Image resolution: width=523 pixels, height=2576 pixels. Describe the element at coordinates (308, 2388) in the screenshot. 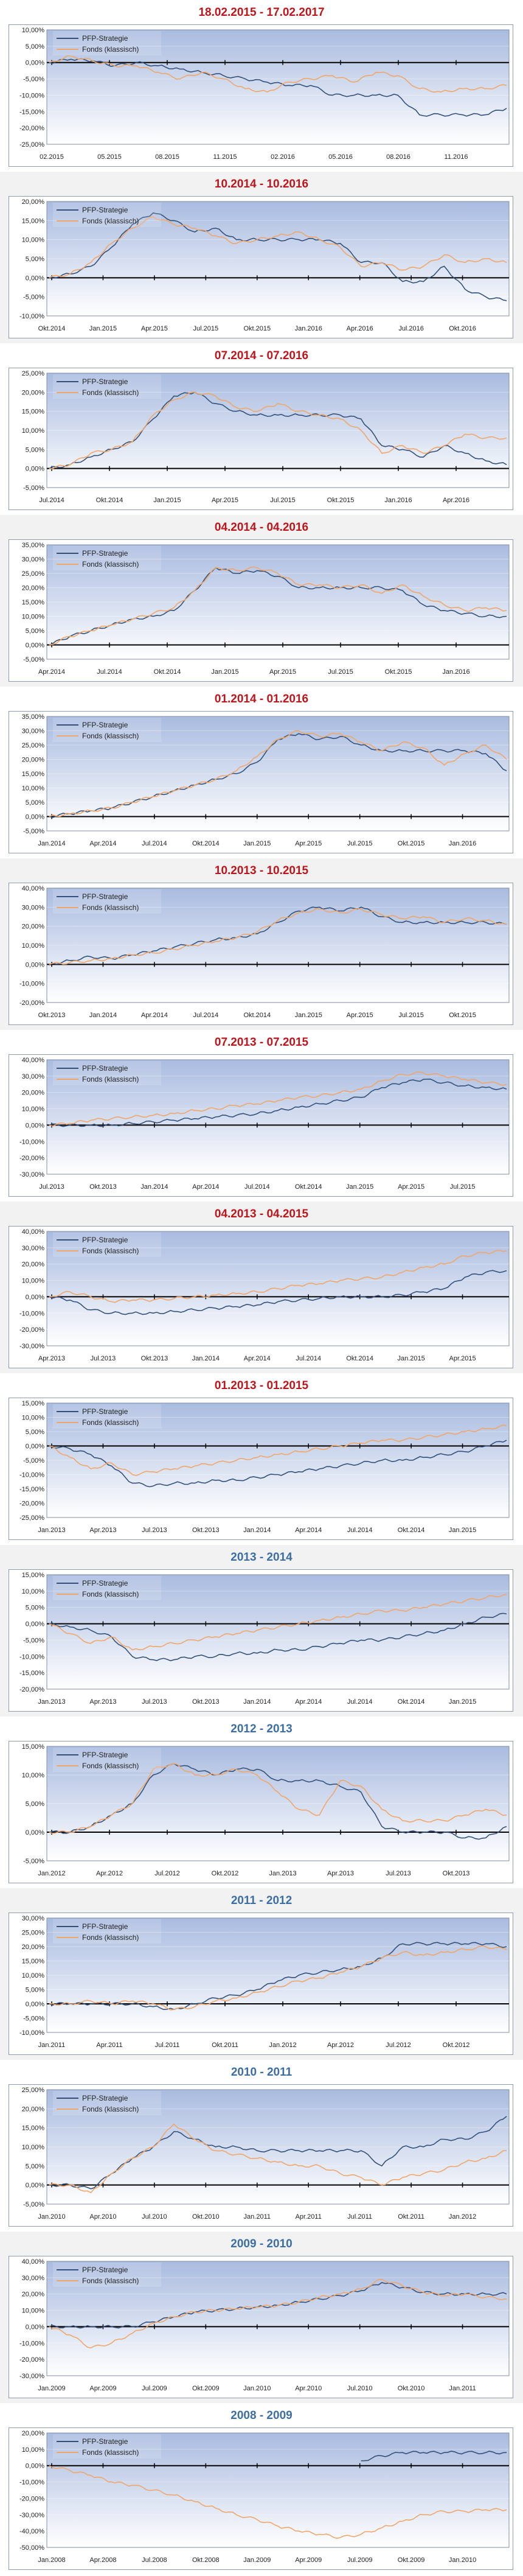

I see `x-tick-label: Apr.2010` at that location.